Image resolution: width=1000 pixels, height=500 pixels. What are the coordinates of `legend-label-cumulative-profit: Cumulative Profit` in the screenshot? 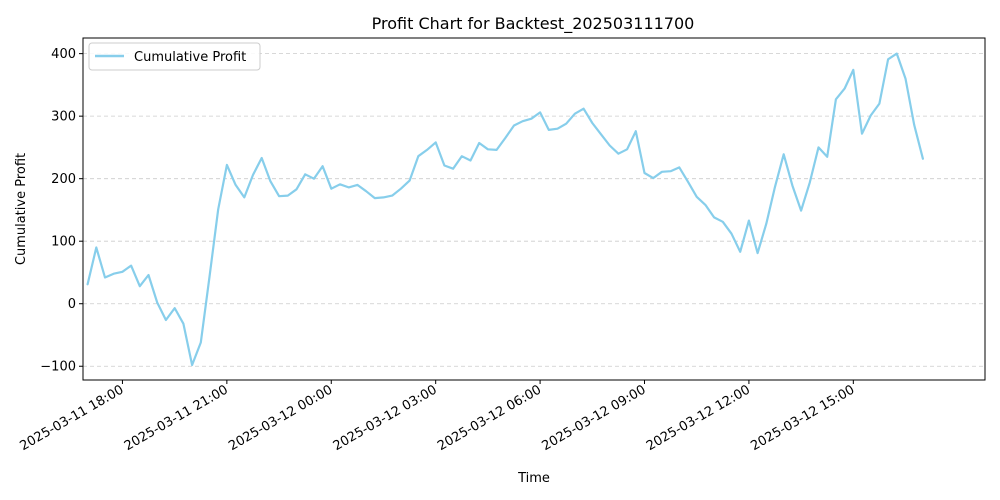 It's located at (190, 57).